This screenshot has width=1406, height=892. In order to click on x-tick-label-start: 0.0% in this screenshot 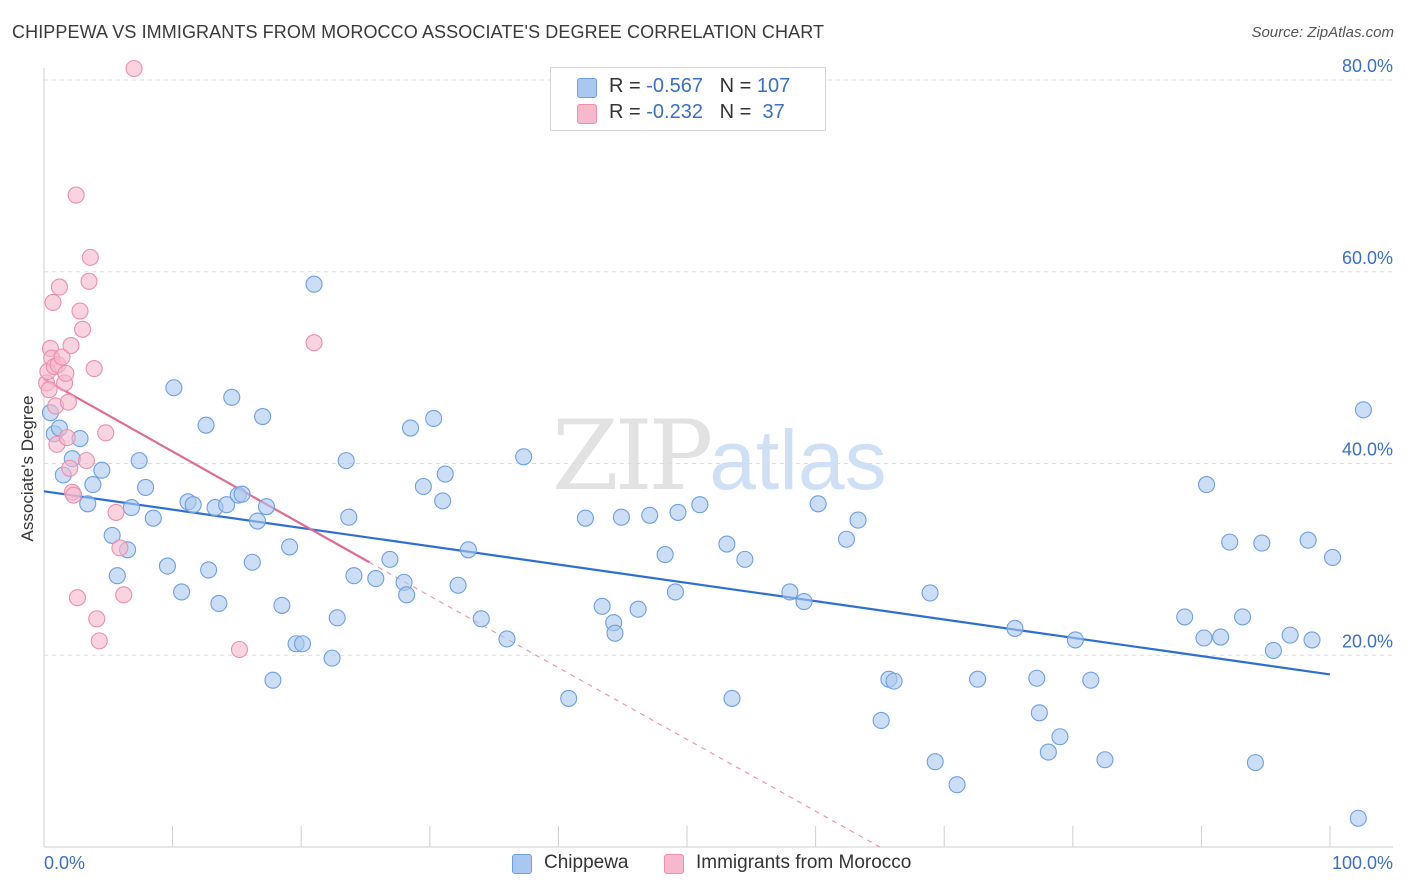, I will do `click(64, 863)`.